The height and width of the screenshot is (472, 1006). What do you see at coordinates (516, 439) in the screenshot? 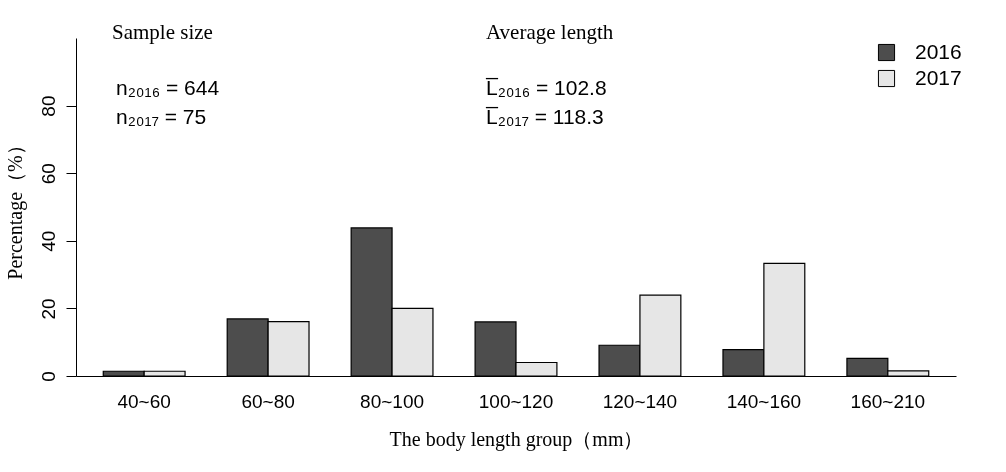
I see `x-axis-title: The body length group（mm）` at bounding box center [516, 439].